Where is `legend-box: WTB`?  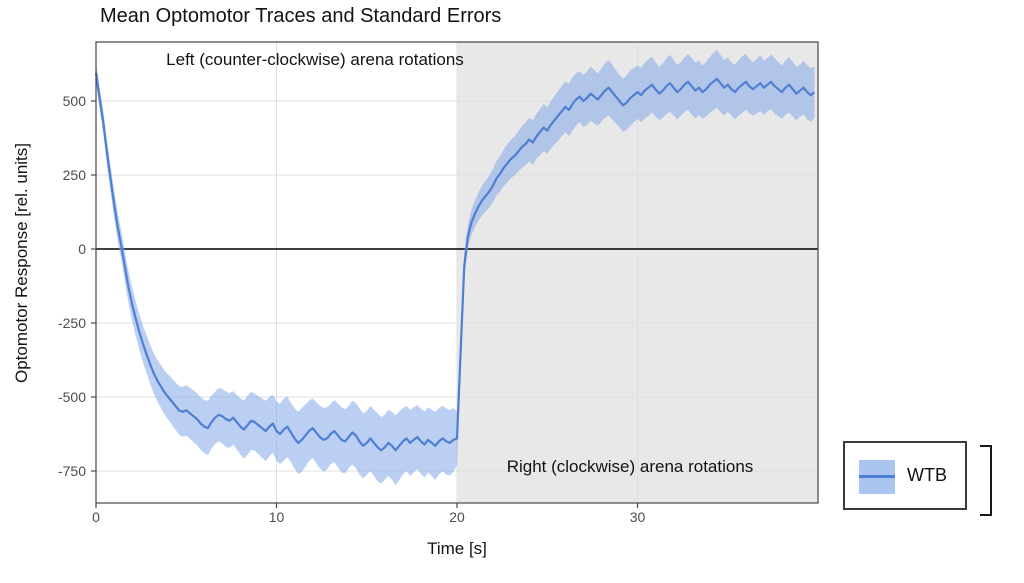 legend-box: WTB is located at coordinates (905, 475).